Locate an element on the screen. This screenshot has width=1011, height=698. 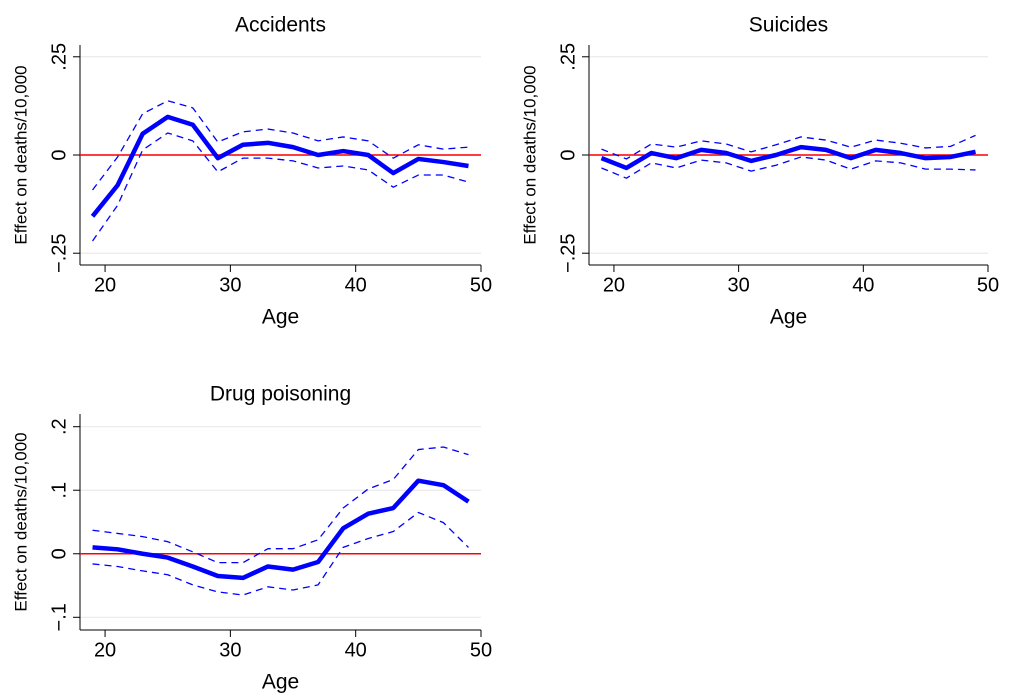
chart-title: Drug poisoning is located at coordinates (280, 394).